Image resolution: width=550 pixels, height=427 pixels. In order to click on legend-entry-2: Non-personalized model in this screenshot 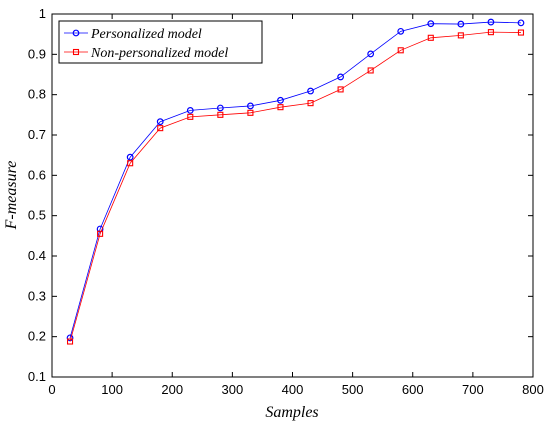, I will do `click(146, 53)`.